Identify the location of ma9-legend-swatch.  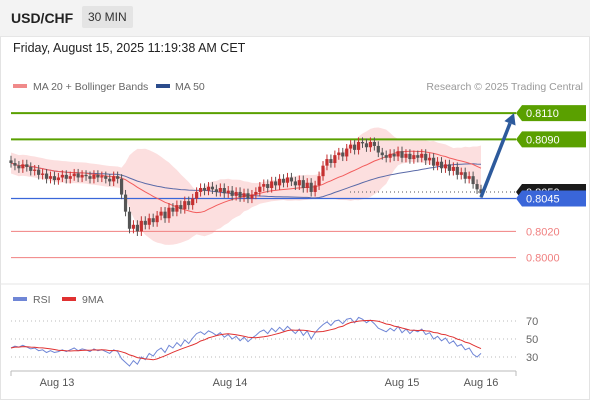
(69, 299).